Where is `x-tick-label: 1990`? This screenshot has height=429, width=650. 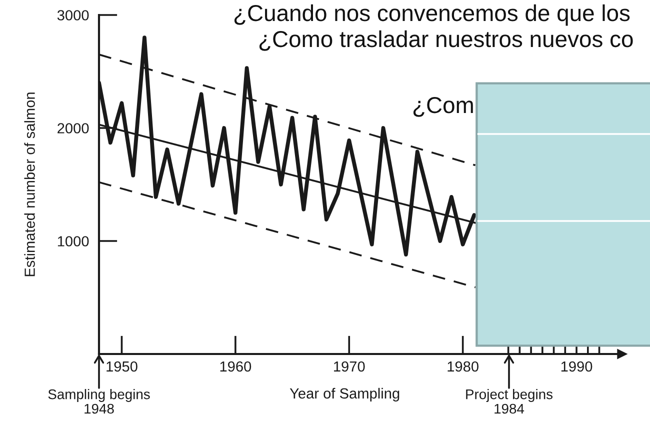 x-tick-label: 1990 is located at coordinates (576, 366).